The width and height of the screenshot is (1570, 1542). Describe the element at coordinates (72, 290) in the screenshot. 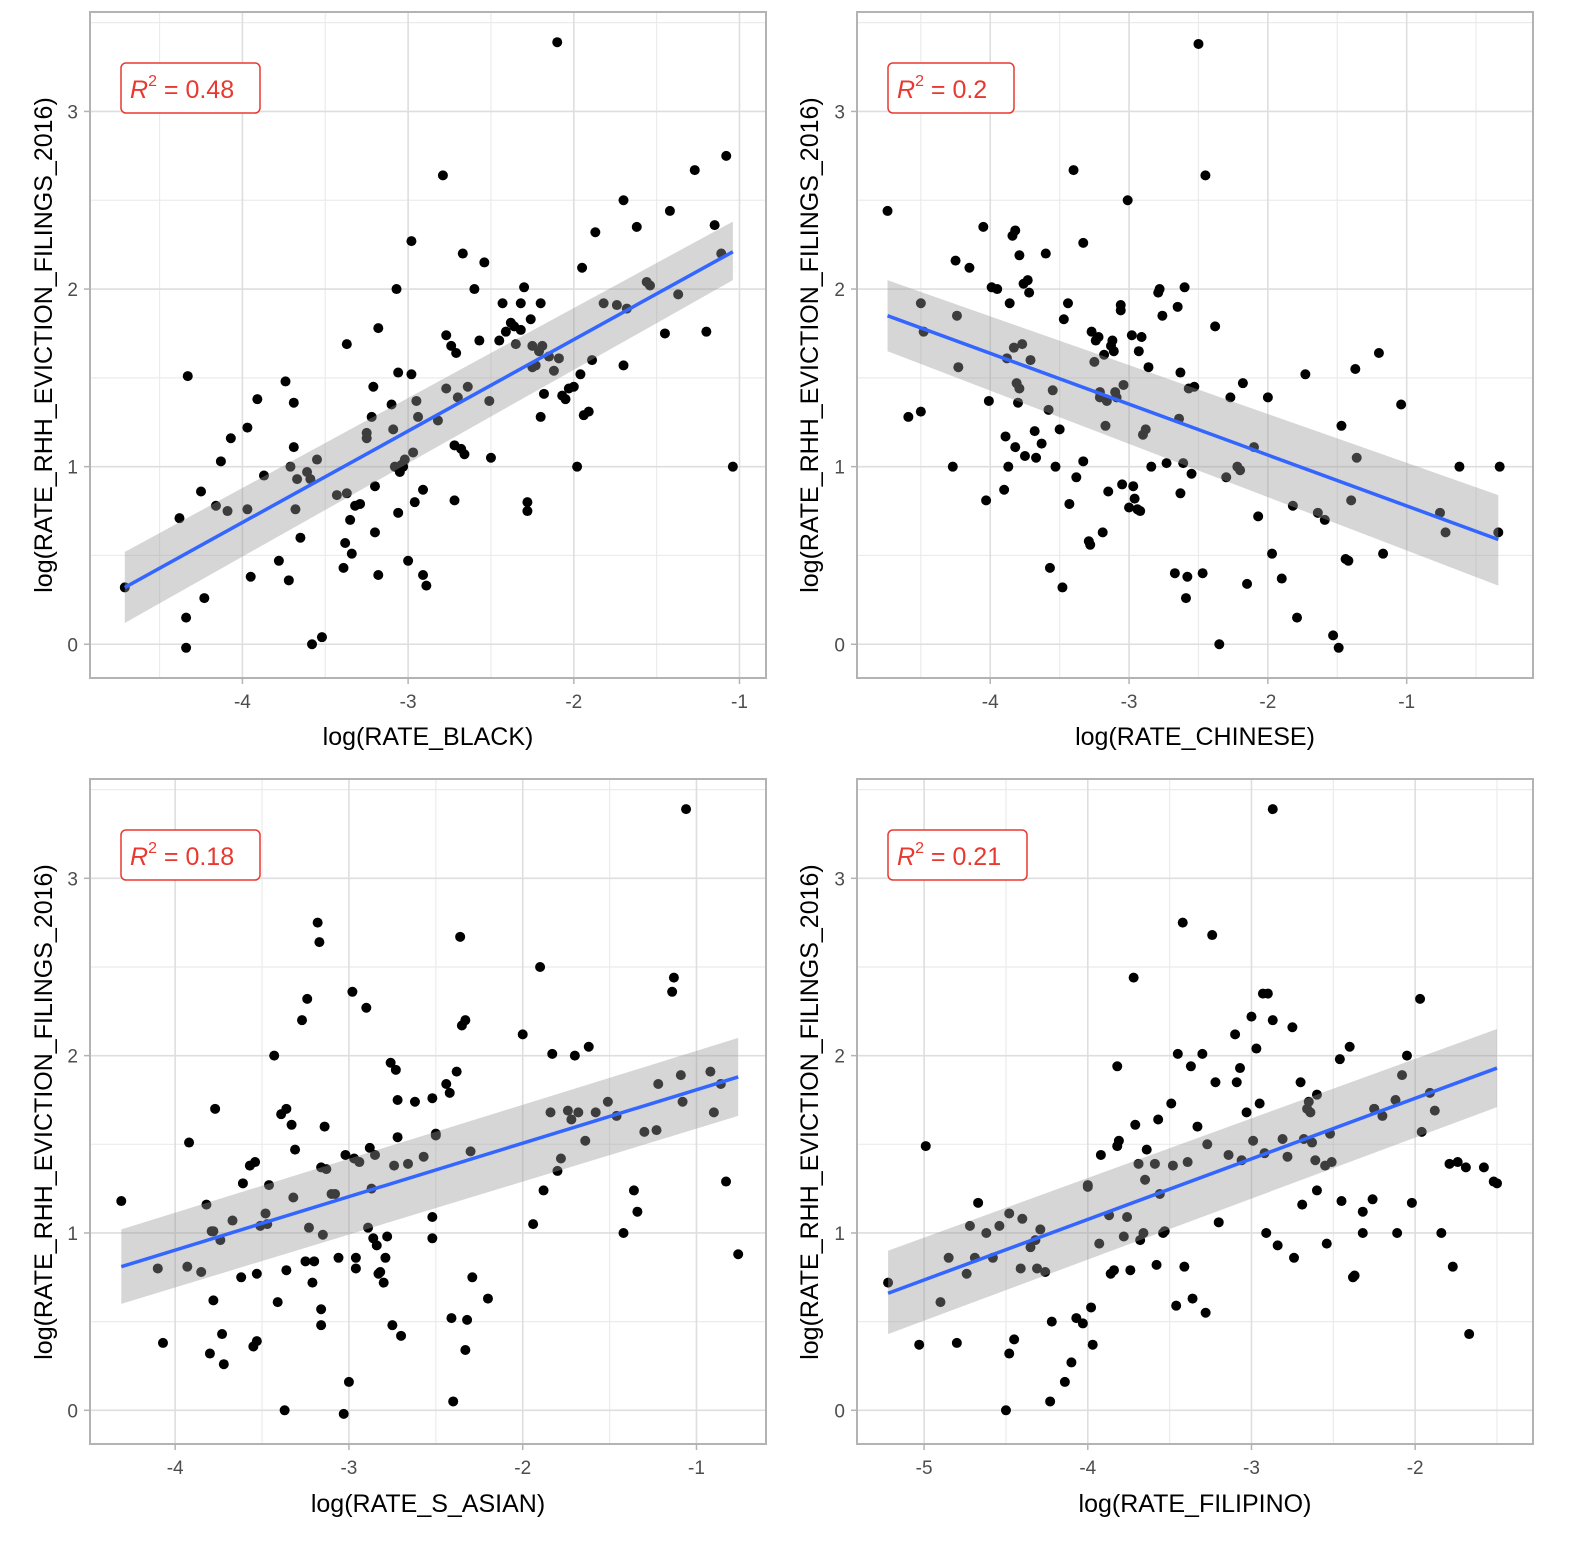

I see `y-tick-label: 2` at that location.